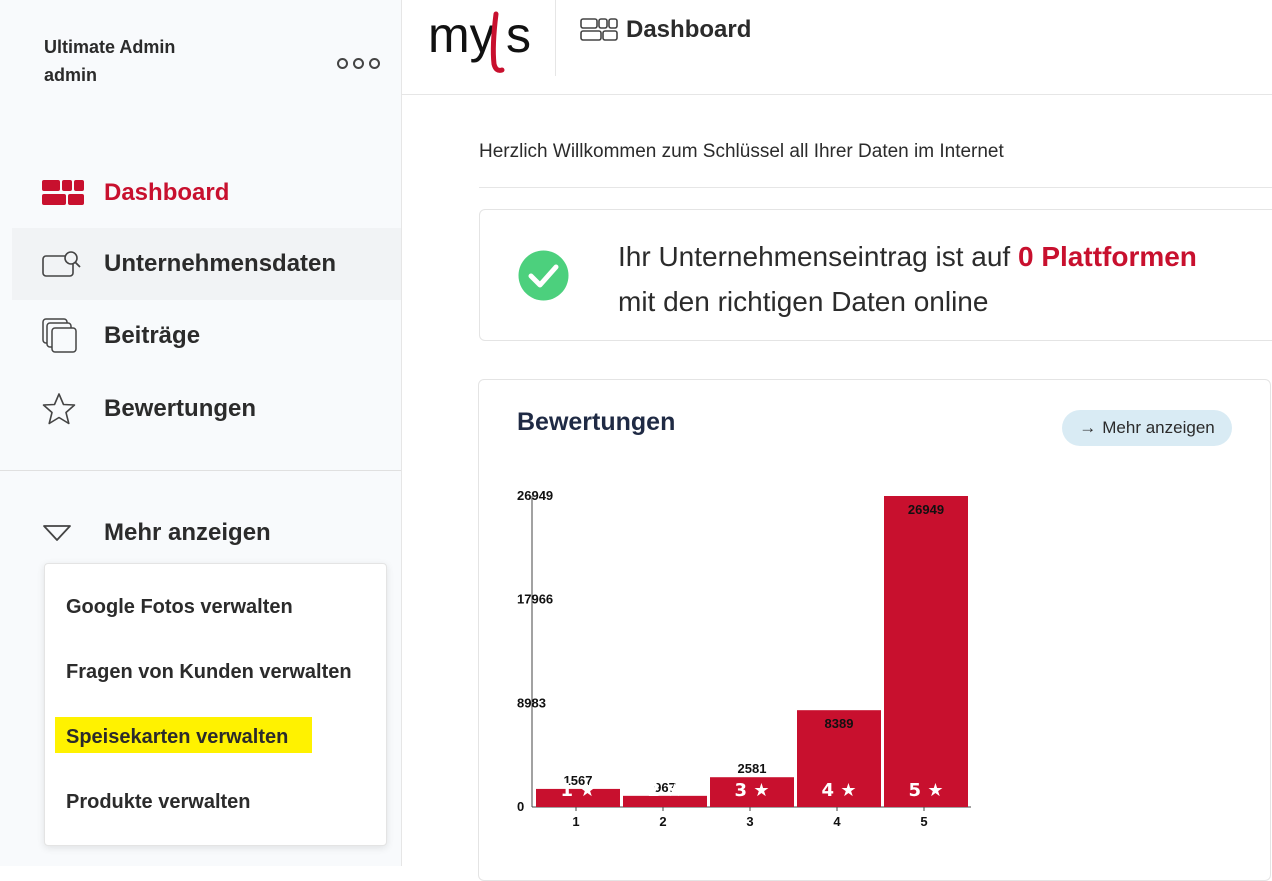 This screenshot has width=1272, height=881. What do you see at coordinates (59, 409) in the screenshot?
I see `star-icon` at bounding box center [59, 409].